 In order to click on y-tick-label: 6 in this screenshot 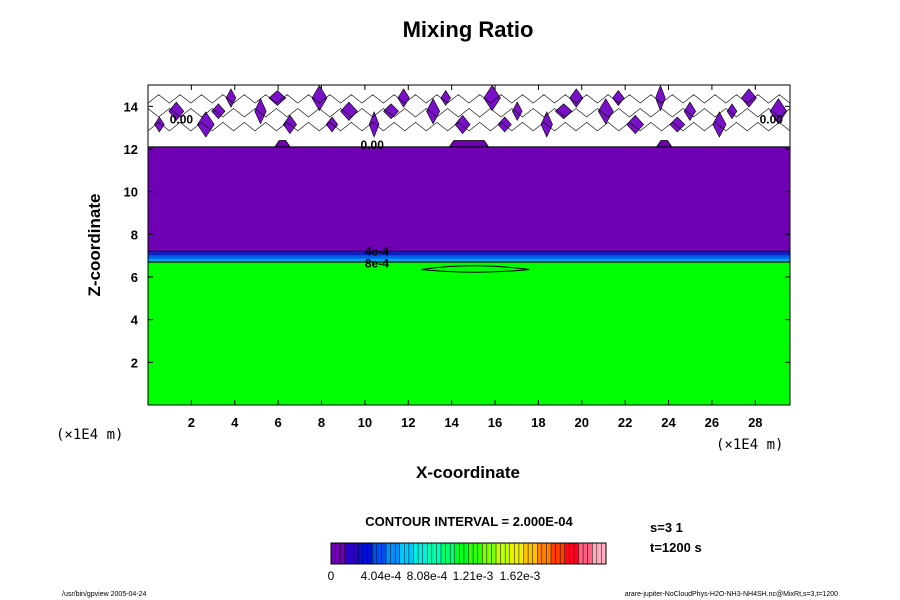, I will do `click(134, 277)`.